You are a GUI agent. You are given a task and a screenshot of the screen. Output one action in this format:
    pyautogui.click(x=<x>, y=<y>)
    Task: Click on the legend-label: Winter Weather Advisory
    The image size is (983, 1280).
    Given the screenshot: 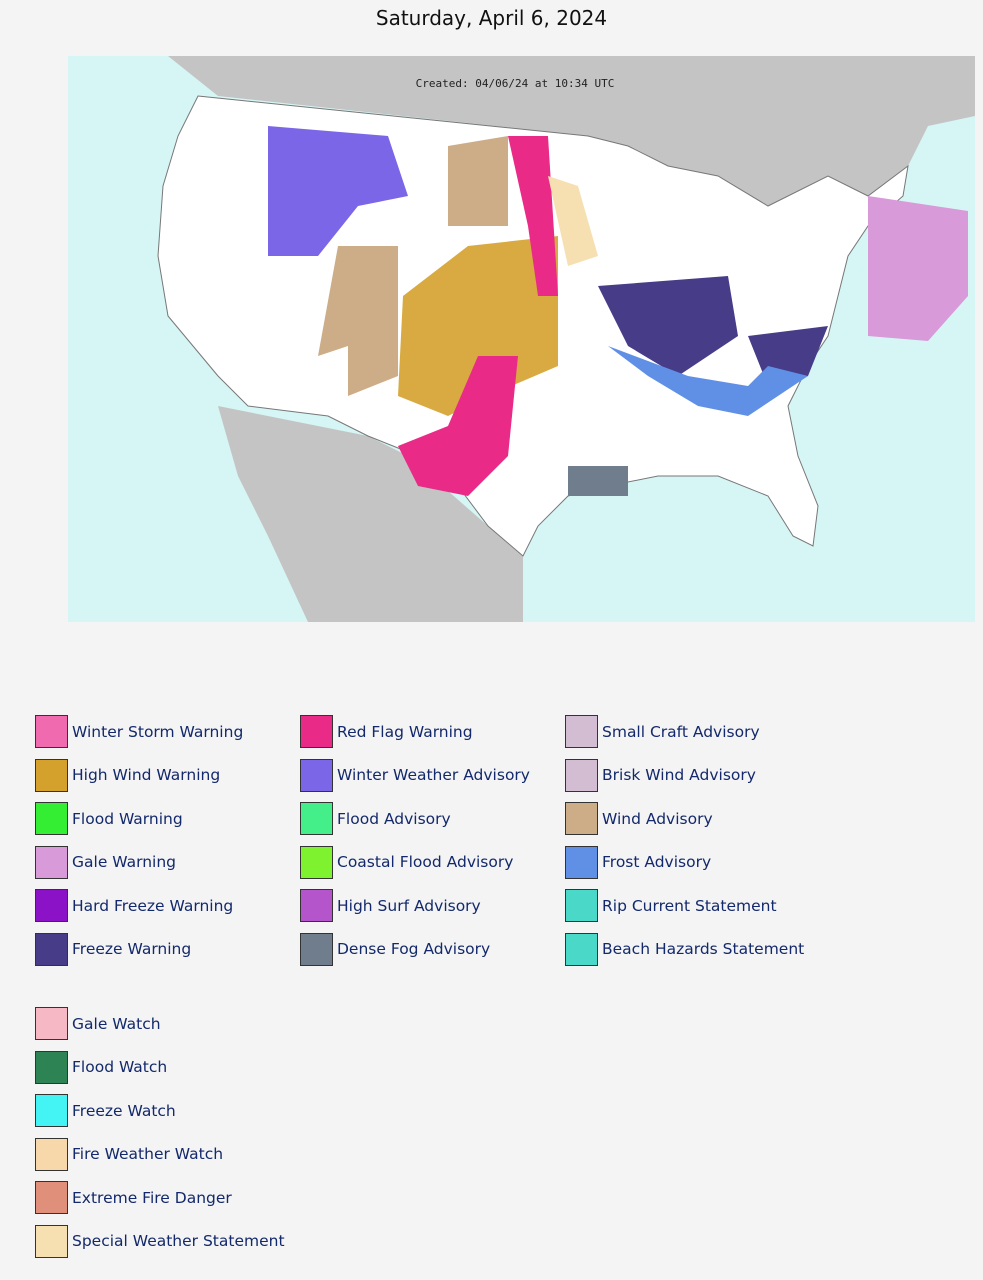 What is the action you would take?
    pyautogui.click(x=433, y=775)
    